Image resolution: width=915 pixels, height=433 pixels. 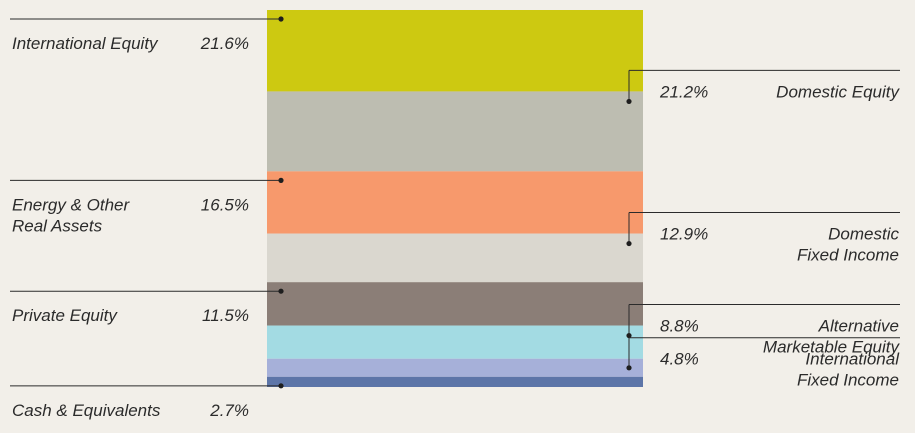 What do you see at coordinates (229, 410) in the screenshot?
I see `segment-value-cash-and-equivalents: 2.7%` at bounding box center [229, 410].